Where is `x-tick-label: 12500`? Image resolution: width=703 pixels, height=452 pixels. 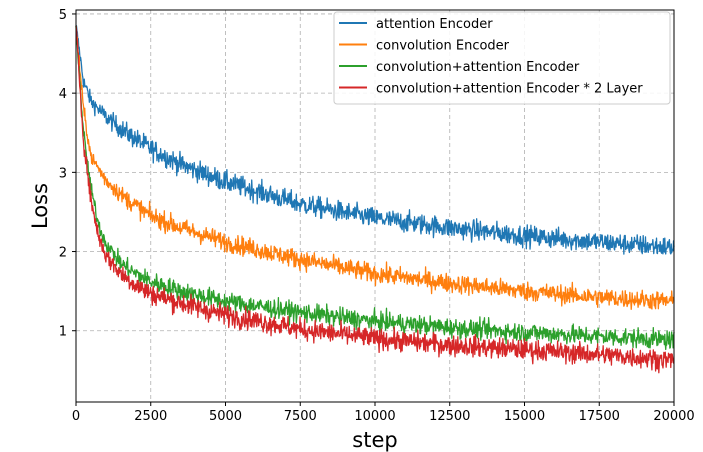
x-tick-label: 12500 is located at coordinates (449, 416).